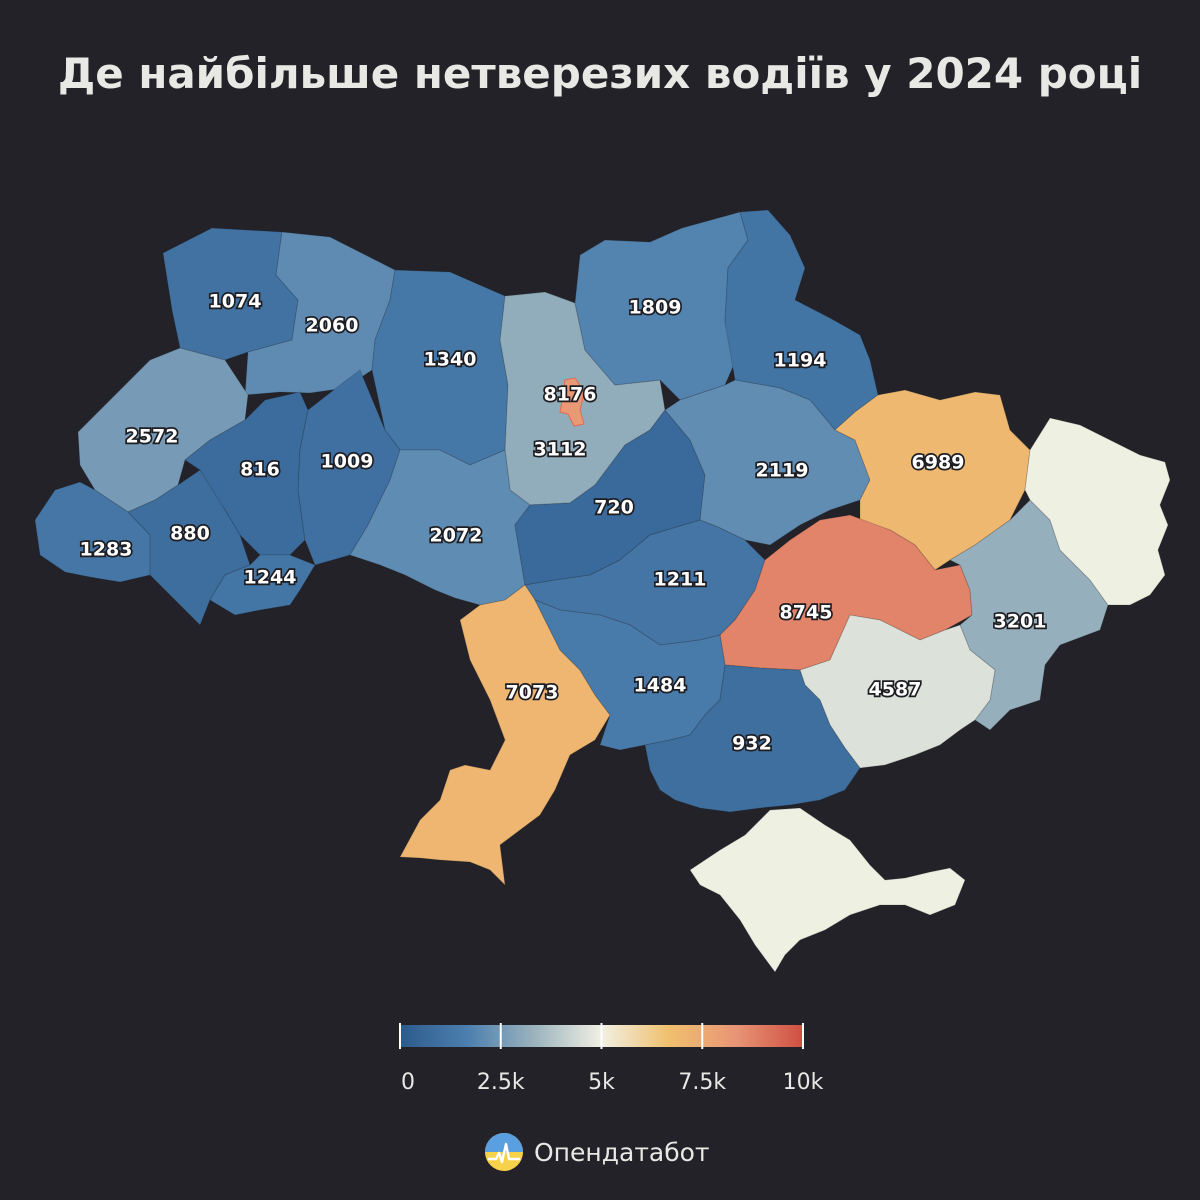 This screenshot has height=1200, width=1200. Describe the element at coordinates (450, 360) in the screenshot. I see `region-value-label-zhytomyr: 1340` at that location.